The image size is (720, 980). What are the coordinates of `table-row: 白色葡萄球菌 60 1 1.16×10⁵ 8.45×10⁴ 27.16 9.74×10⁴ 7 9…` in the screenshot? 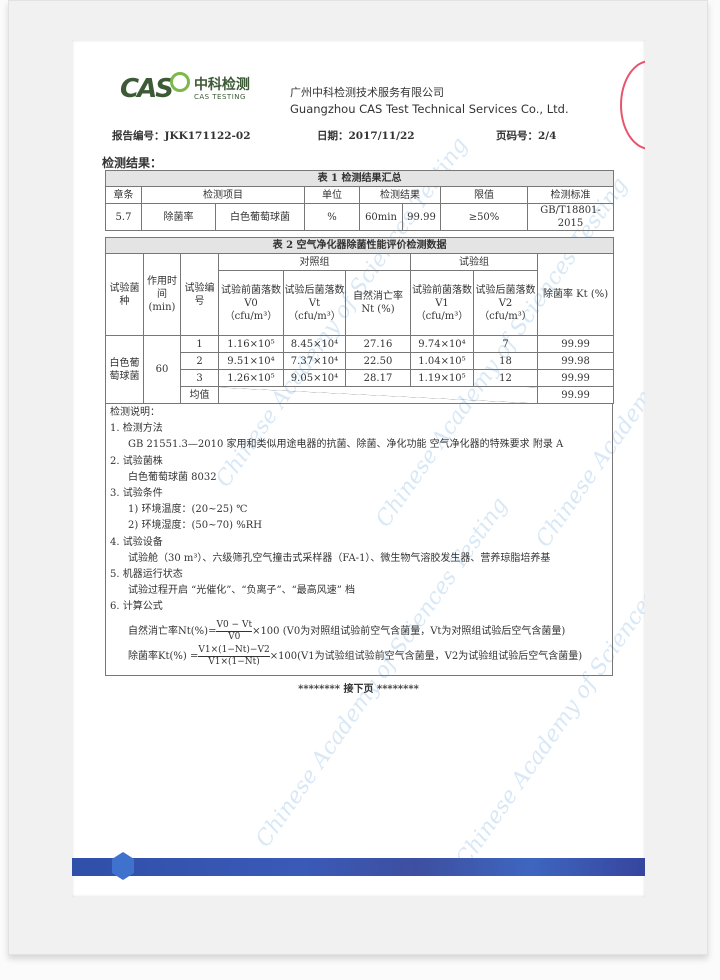 It's located at (360, 369).